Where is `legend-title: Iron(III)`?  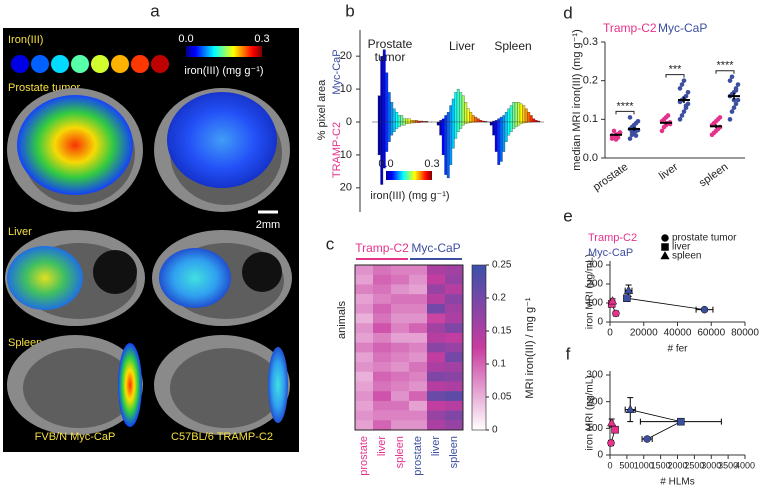 legend-title: Iron(III) is located at coordinates (25, 40).